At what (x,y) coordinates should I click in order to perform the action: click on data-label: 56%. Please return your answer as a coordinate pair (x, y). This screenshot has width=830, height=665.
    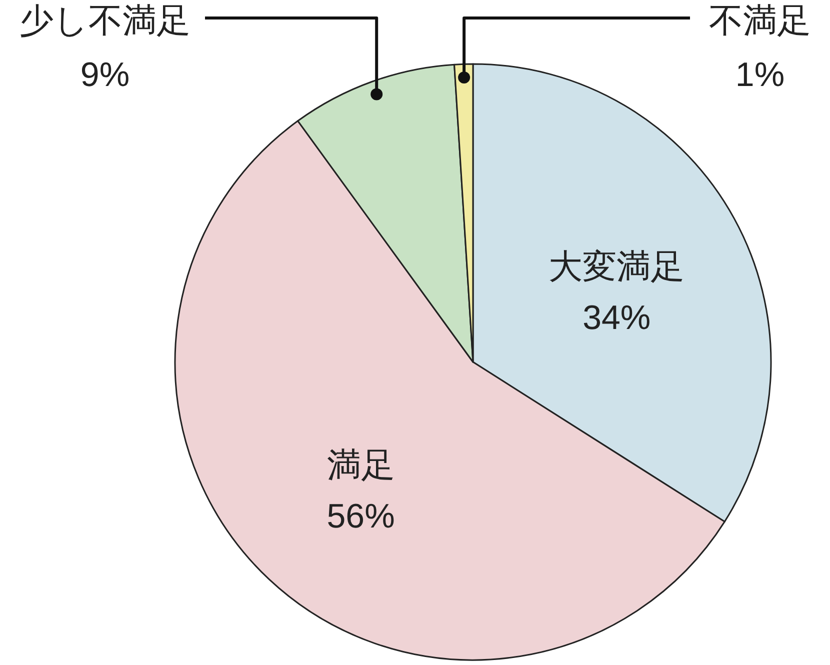
    Looking at the image, I should click on (360, 516).